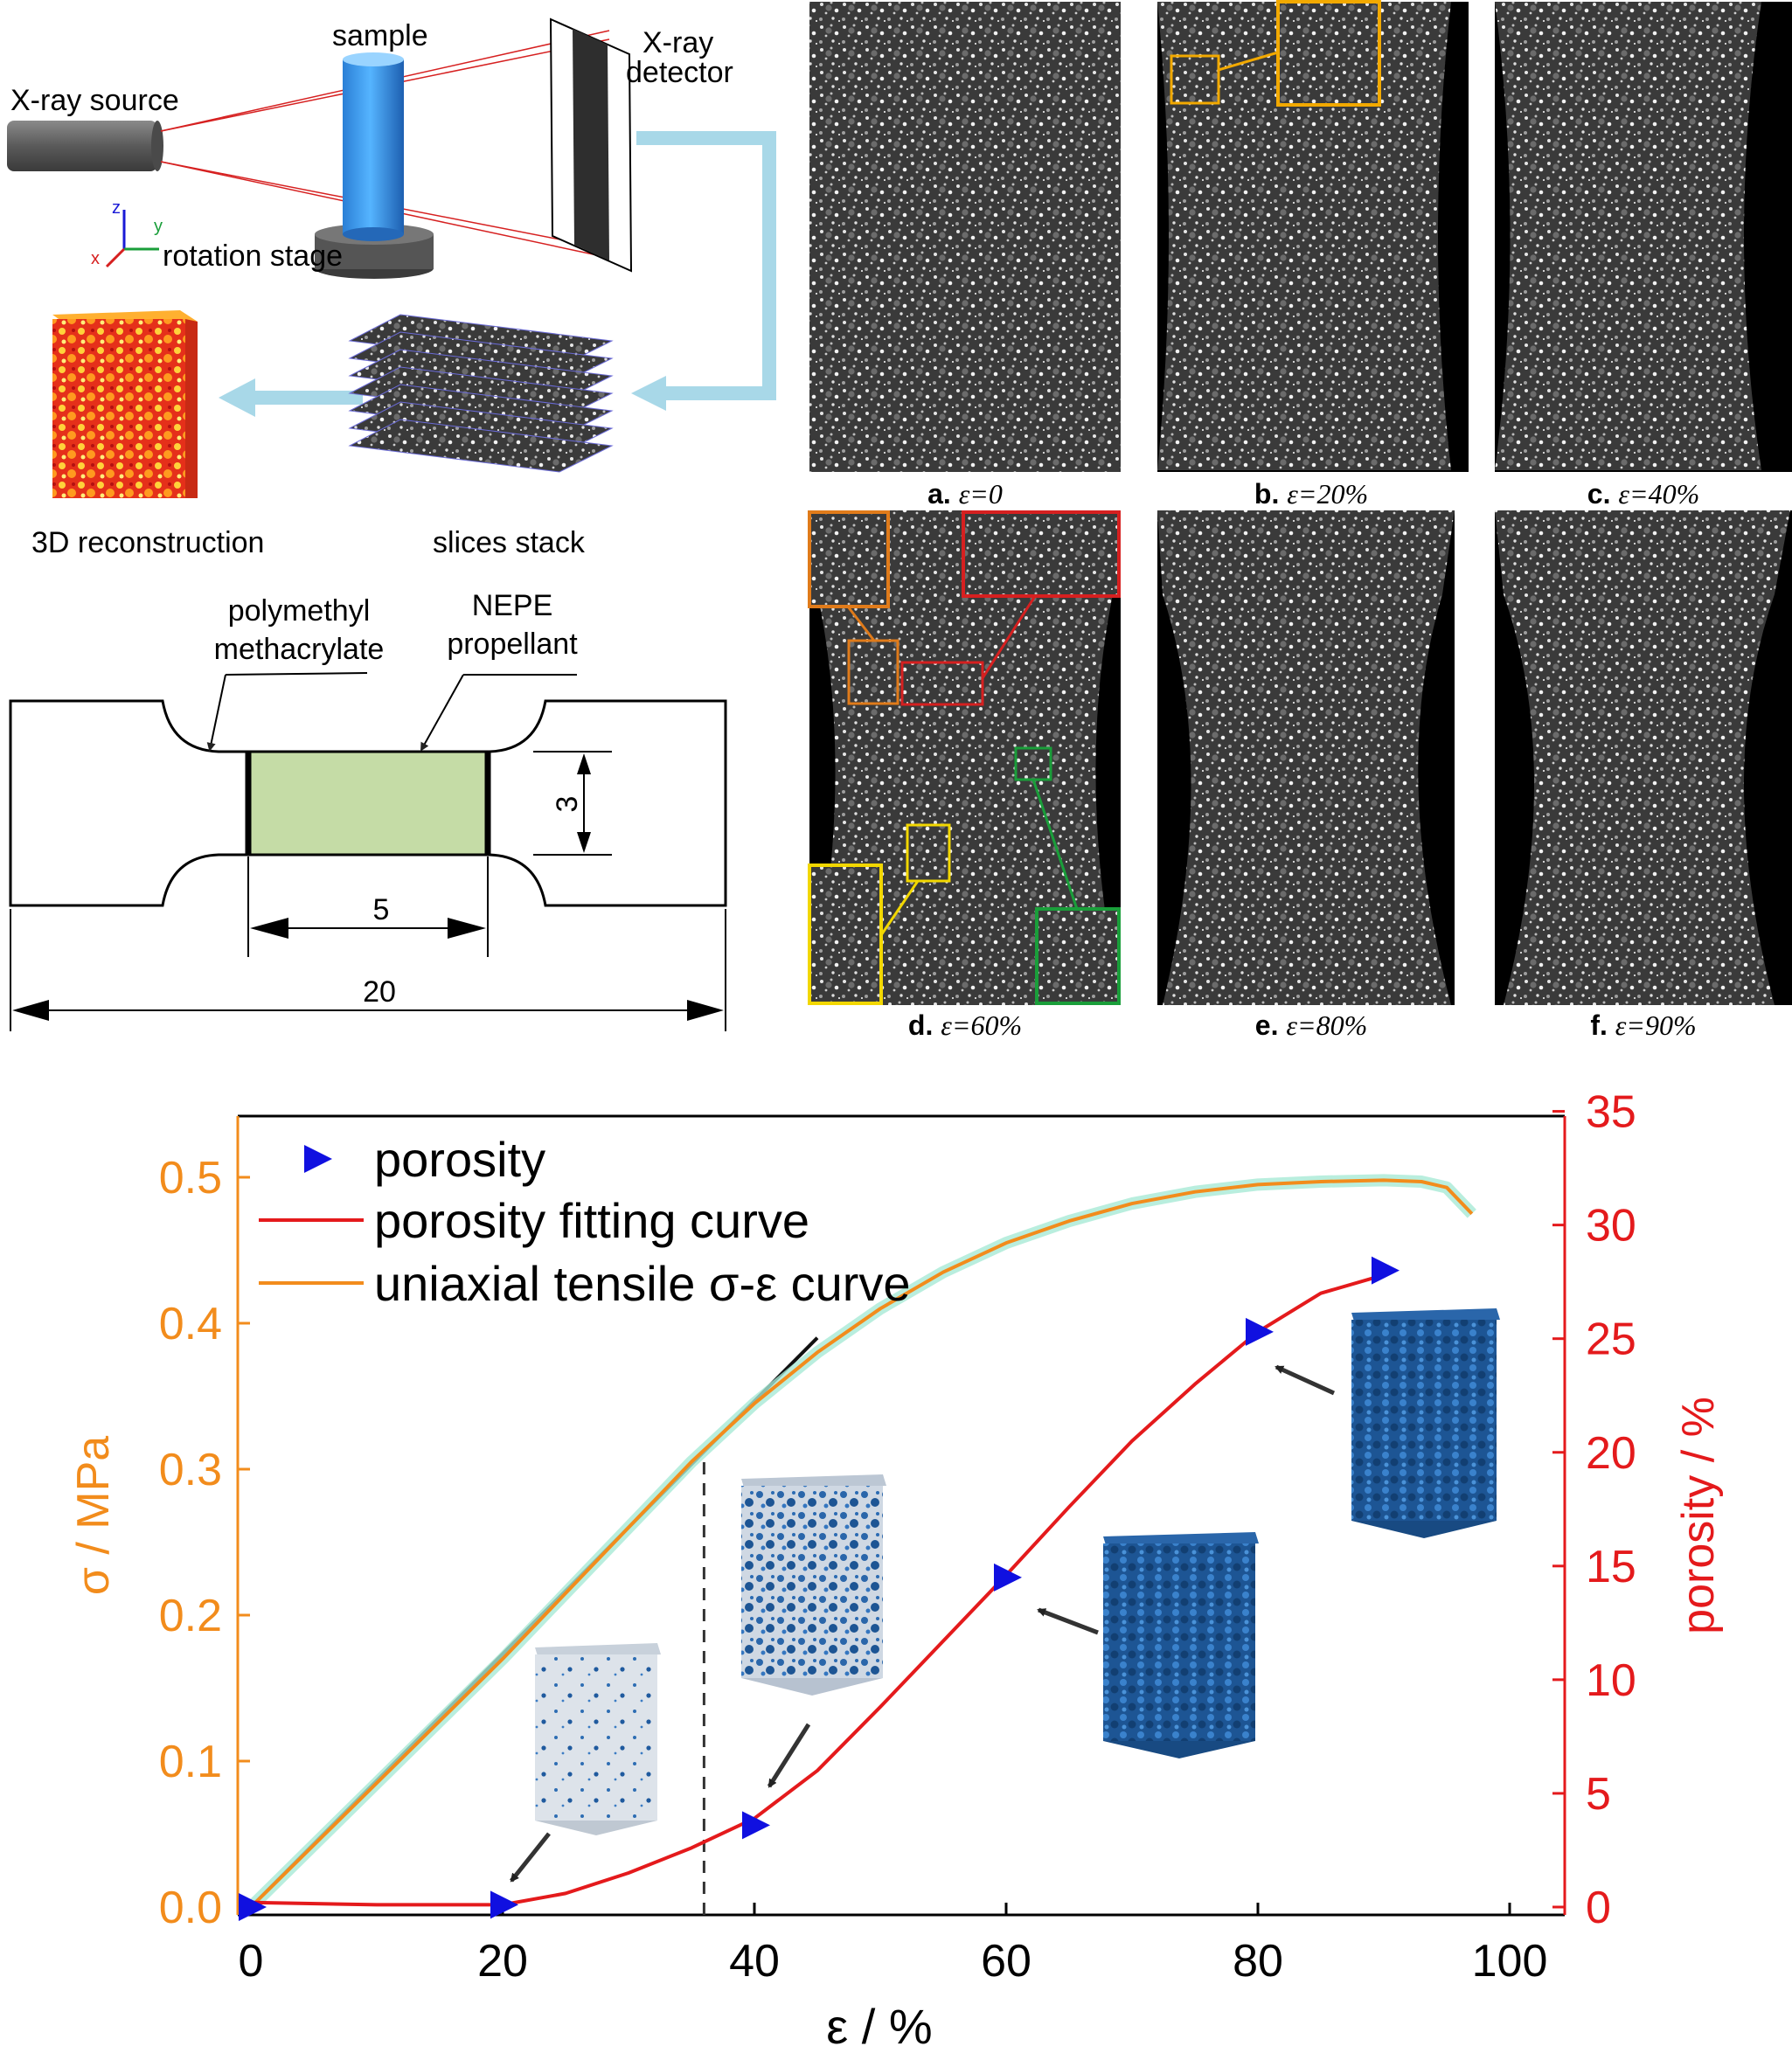 This screenshot has width=1792, height=2053. Describe the element at coordinates (502, 1961) in the screenshot. I see `x-tick-label: 20` at that location.